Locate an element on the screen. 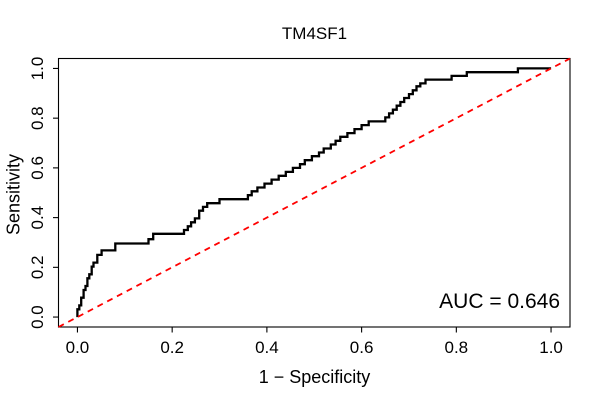 Image resolution: width=600 pixels, height=400 pixels. y-axis-tick-label: 1.0 is located at coordinates (37, 69).